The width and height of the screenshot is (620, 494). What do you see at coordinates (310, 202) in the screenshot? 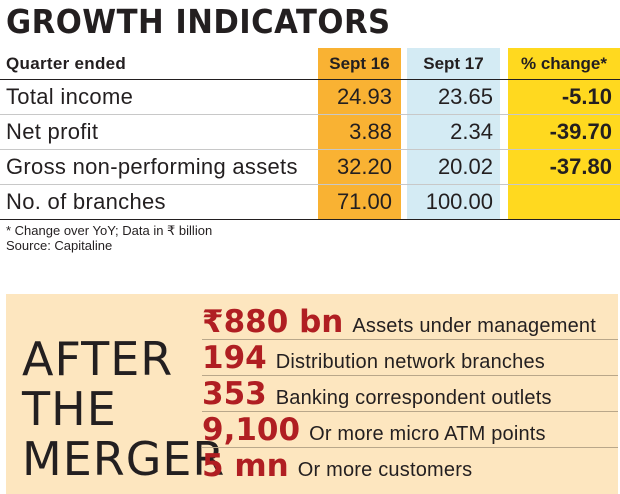
I see `table-row: No. of branches 71.00 100.00` at bounding box center [310, 202].